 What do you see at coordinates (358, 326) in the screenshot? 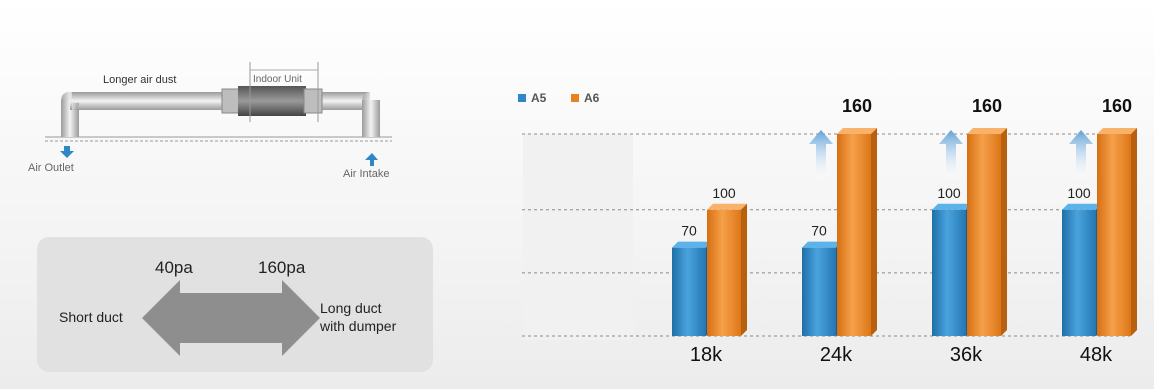
I see `long-duct-line2: with dumper` at bounding box center [358, 326].